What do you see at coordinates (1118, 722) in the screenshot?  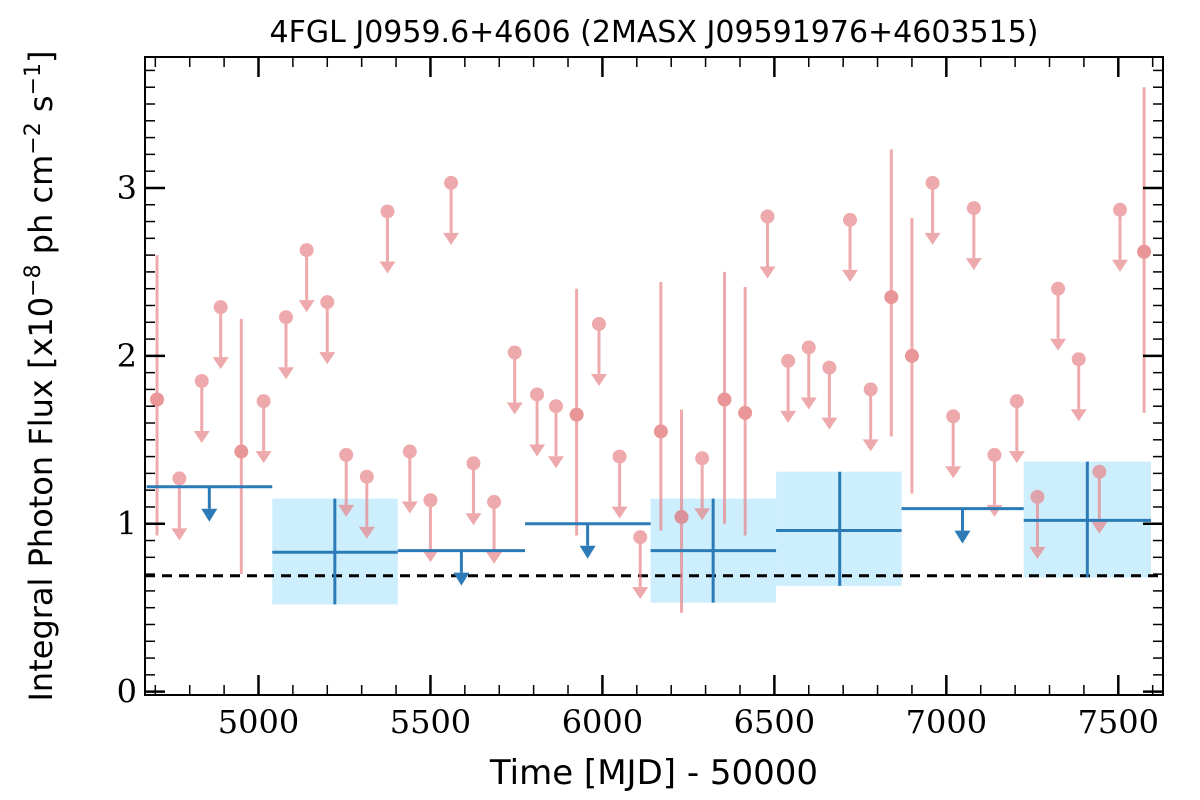 I see `x-tick-label: 7500` at bounding box center [1118, 722].